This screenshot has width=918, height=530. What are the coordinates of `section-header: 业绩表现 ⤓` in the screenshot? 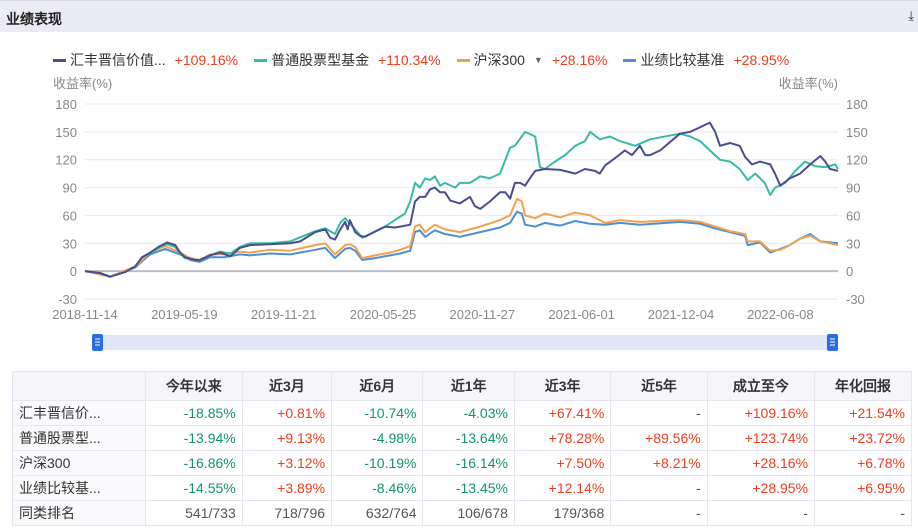 It's located at (459, 16).